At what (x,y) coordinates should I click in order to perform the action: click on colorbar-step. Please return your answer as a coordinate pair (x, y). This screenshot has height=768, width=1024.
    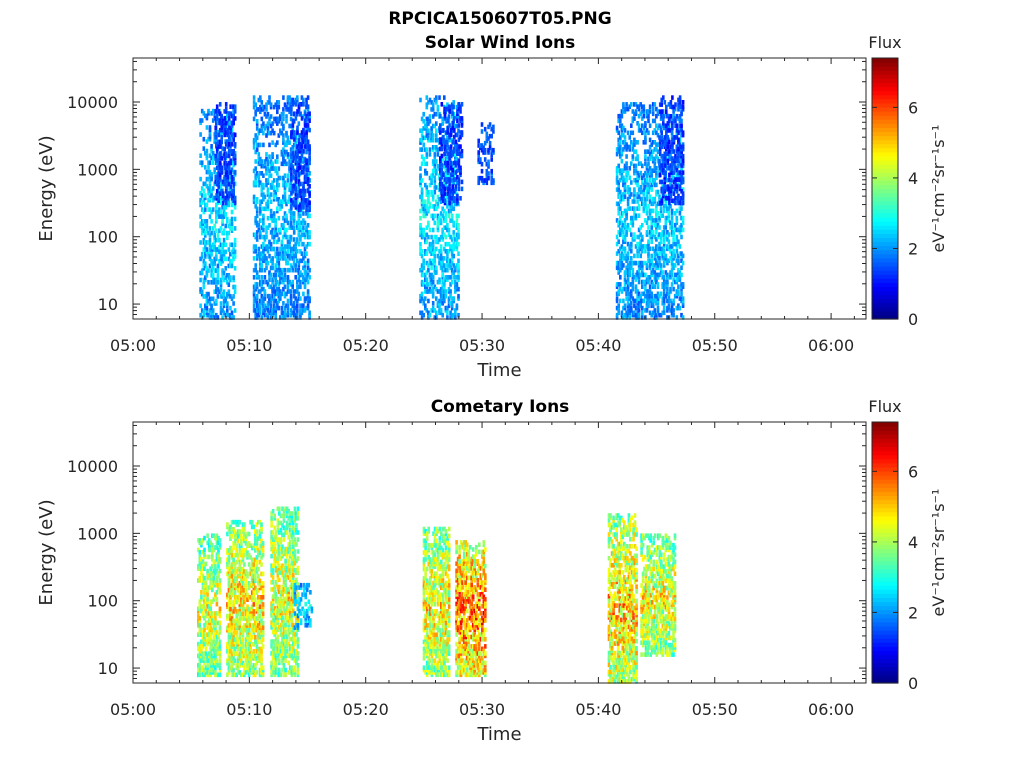
    Looking at the image, I should click on (885, 248).